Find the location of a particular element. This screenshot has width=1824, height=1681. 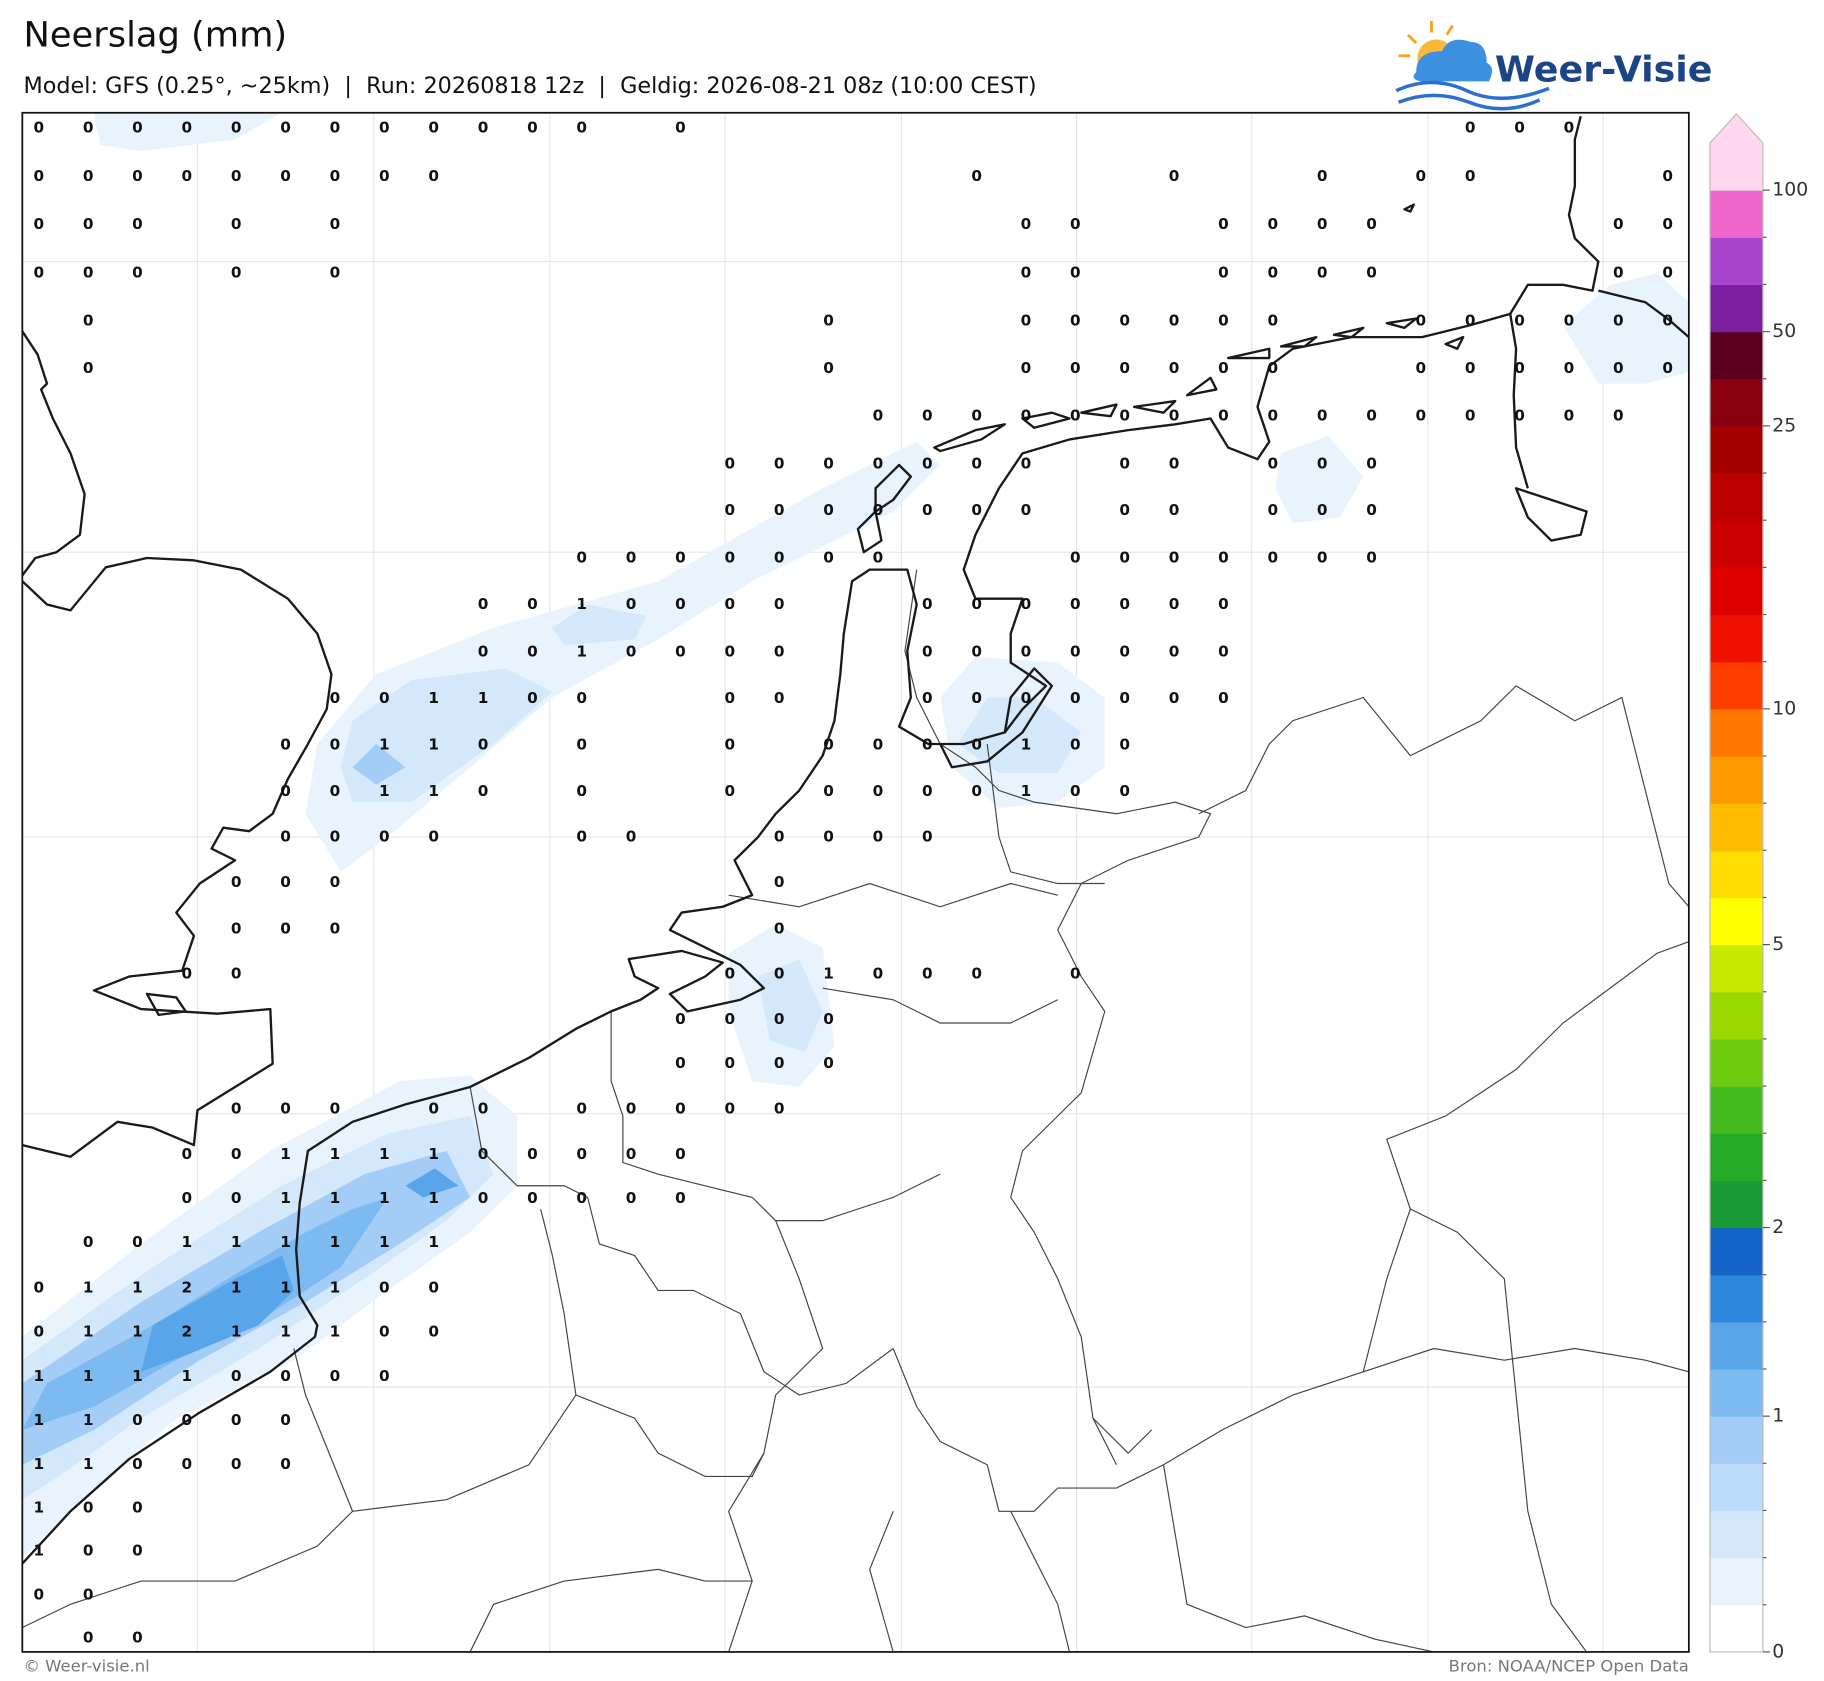

colorbar-tick-label: 10 is located at coordinates (1784, 708).